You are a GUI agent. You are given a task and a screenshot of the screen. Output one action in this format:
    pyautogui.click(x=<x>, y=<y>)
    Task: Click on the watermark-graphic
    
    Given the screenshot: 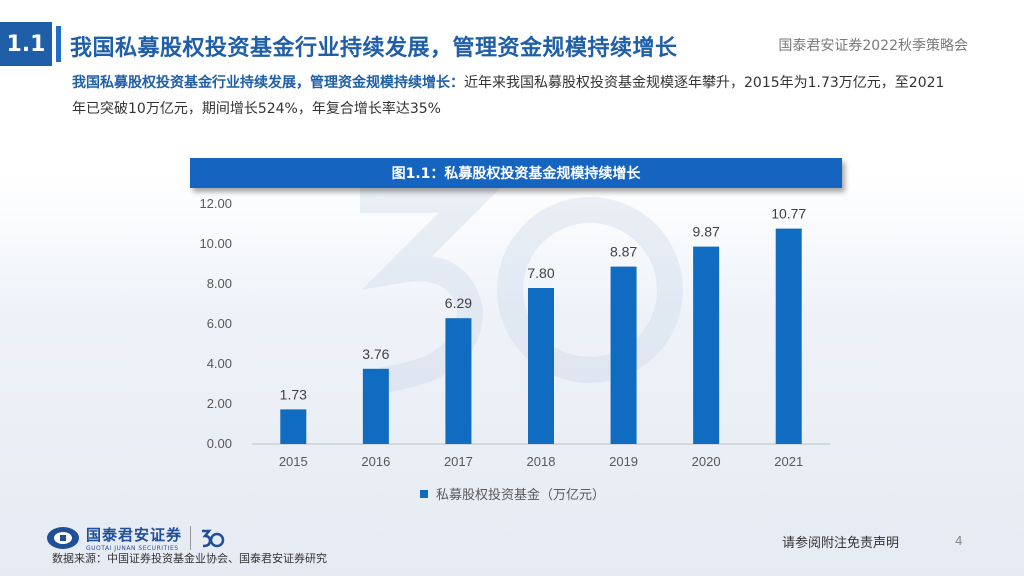 What is the action you would take?
    pyautogui.click(x=521, y=290)
    